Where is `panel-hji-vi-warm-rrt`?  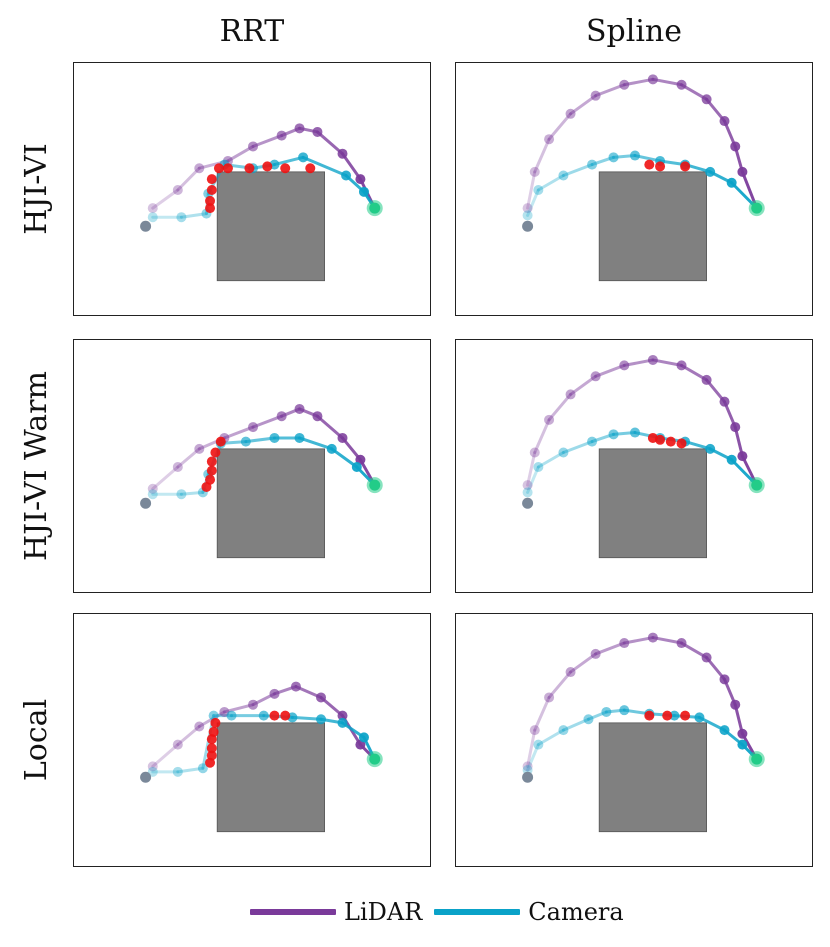 panel-hji-vi-warm-rrt is located at coordinates (252, 466).